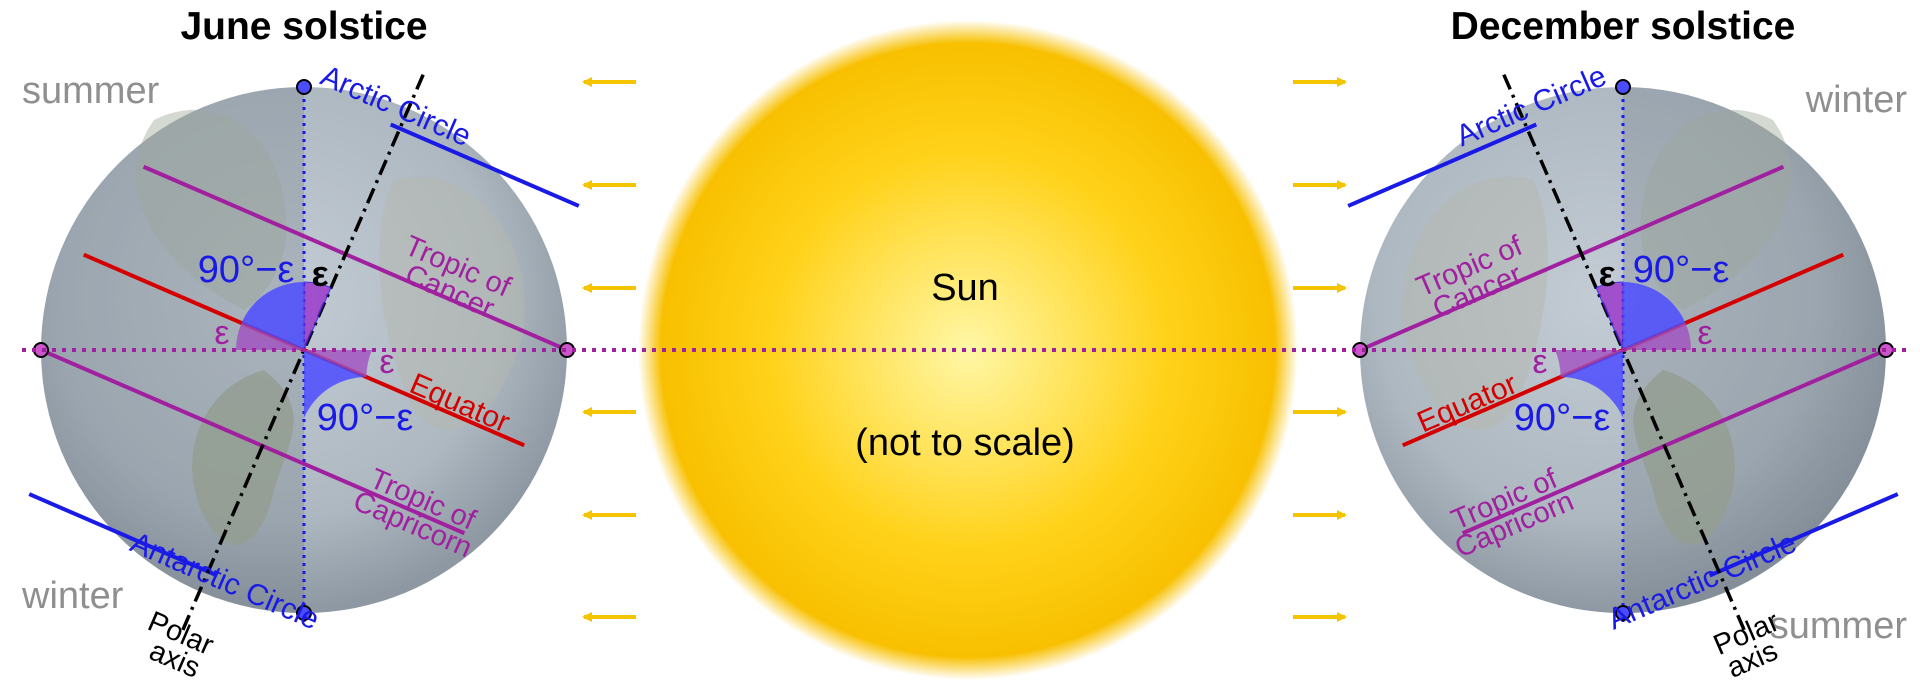 Image resolution: width=1920 pixels, height=698 pixels. I want to click on june-solstice-title: June solstice, so click(303, 26).